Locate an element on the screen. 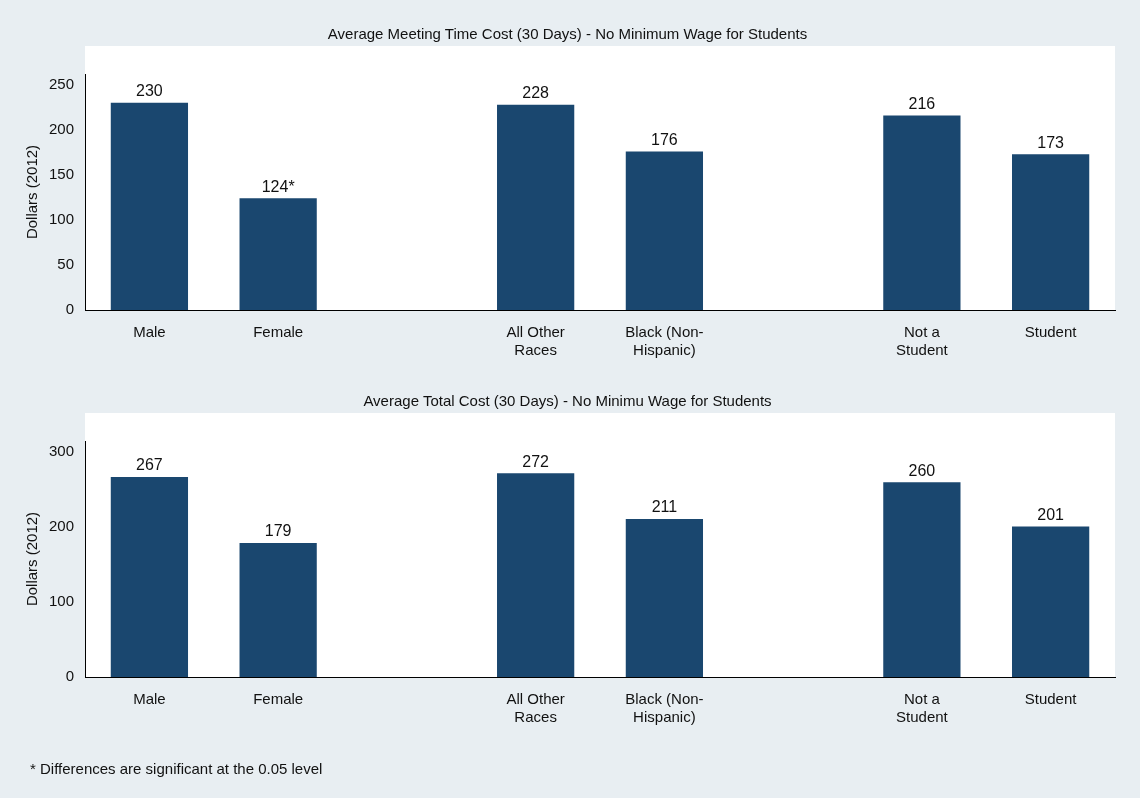 This screenshot has width=1140, height=798. data-label: 228 is located at coordinates (536, 93).